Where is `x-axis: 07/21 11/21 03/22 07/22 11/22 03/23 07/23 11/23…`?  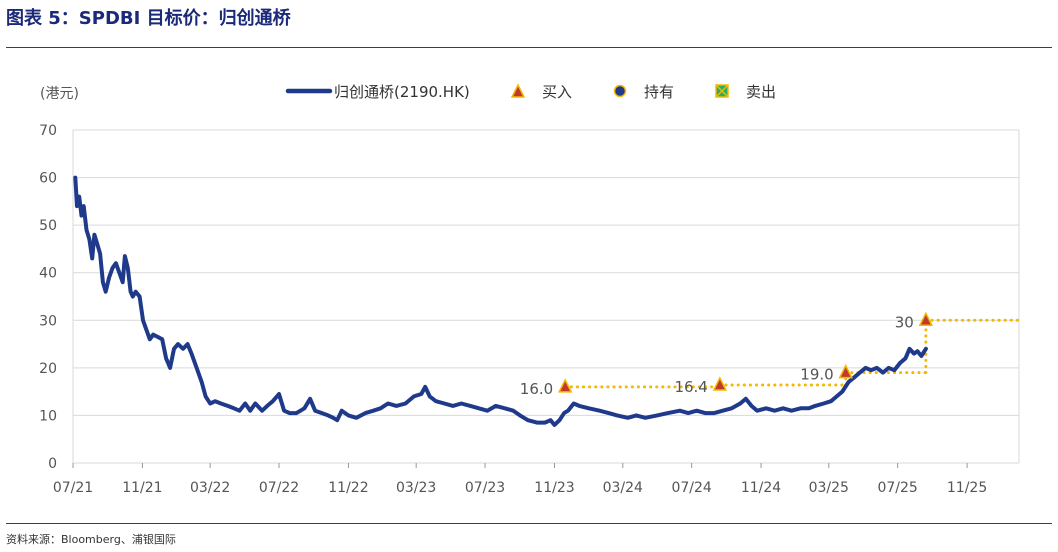 x-axis: 07/21 11/21 03/22 07/22 11/22 03/23 07/23 11/23… is located at coordinates (520, 479).